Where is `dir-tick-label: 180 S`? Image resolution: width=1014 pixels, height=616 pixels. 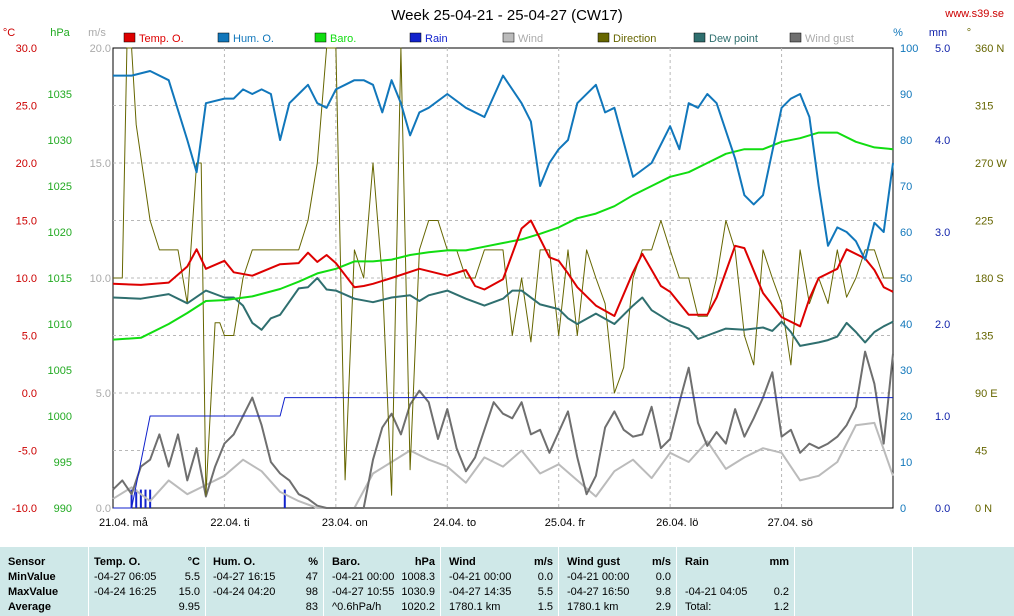
dir-tick-label: 180 S is located at coordinates (989, 279).